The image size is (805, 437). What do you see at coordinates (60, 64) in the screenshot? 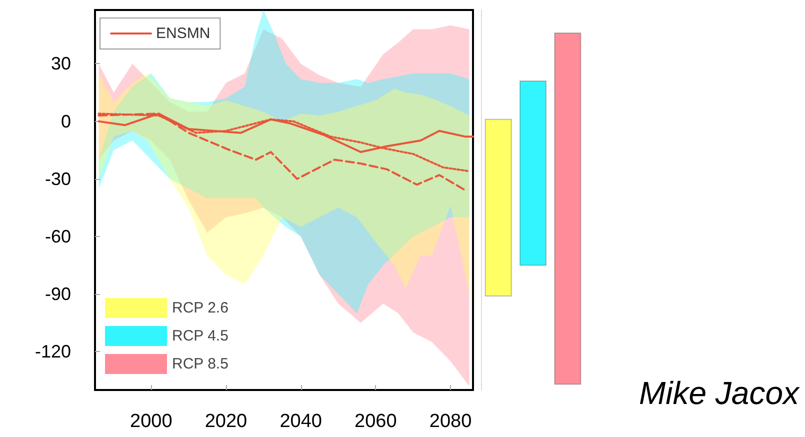
I see `y-tick-label: 30` at bounding box center [60, 64].